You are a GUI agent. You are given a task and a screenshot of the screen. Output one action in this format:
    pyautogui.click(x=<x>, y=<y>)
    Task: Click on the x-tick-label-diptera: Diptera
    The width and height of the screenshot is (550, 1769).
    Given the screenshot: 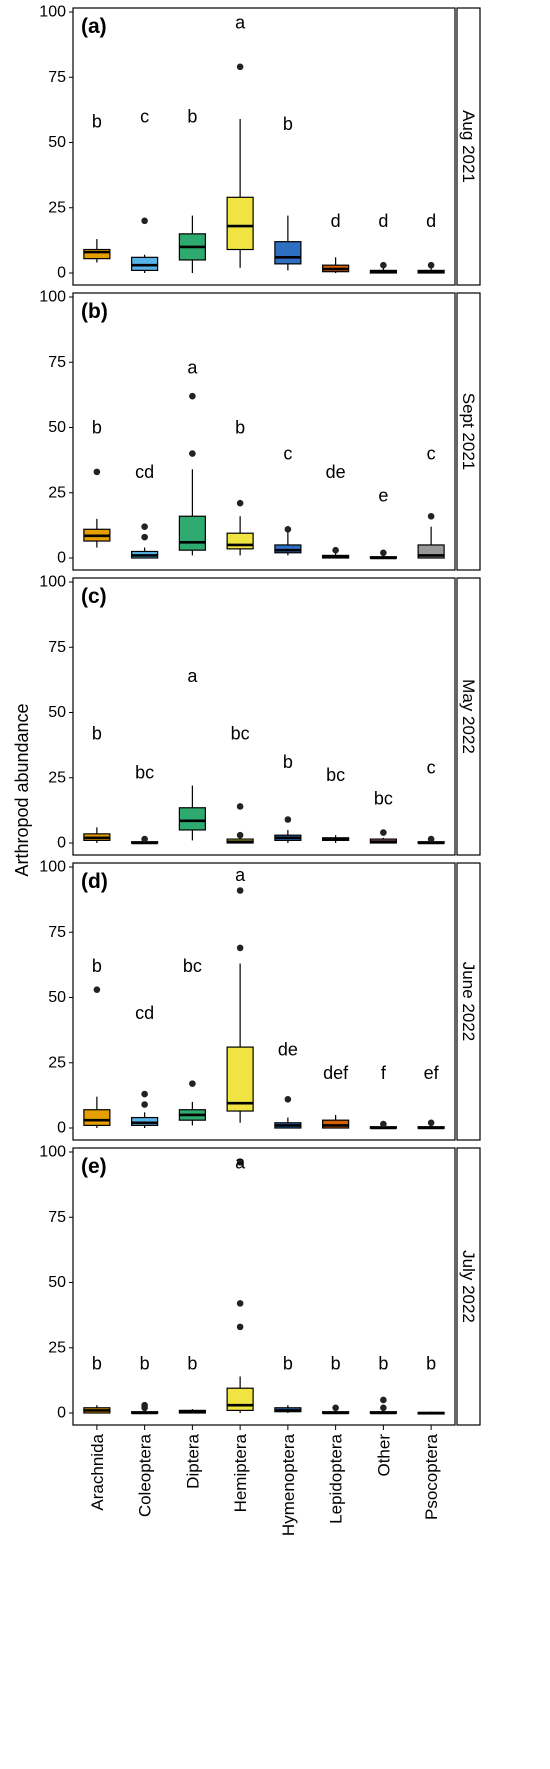 What is the action you would take?
    pyautogui.click(x=192, y=1460)
    